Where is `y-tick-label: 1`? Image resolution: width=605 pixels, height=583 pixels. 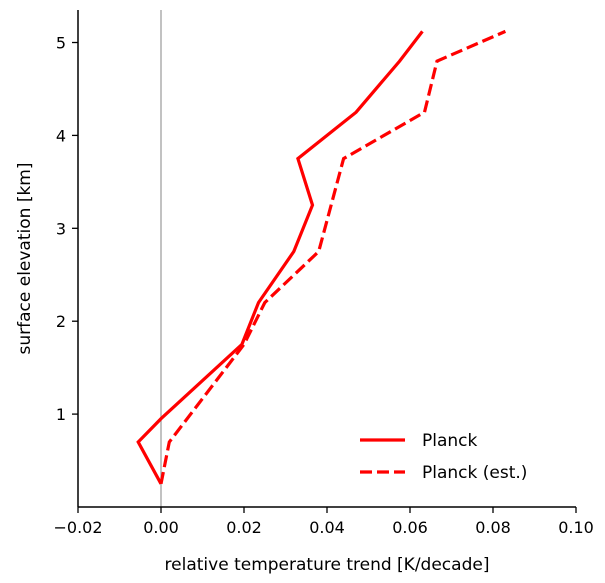 y-tick-label: 1 is located at coordinates (61, 414).